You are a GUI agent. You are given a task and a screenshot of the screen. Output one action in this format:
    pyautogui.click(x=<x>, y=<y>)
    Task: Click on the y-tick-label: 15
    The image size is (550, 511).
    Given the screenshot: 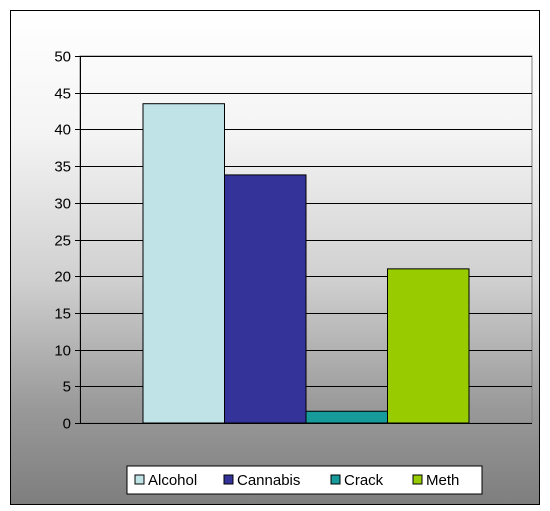 What is the action you would take?
    pyautogui.click(x=62, y=314)
    